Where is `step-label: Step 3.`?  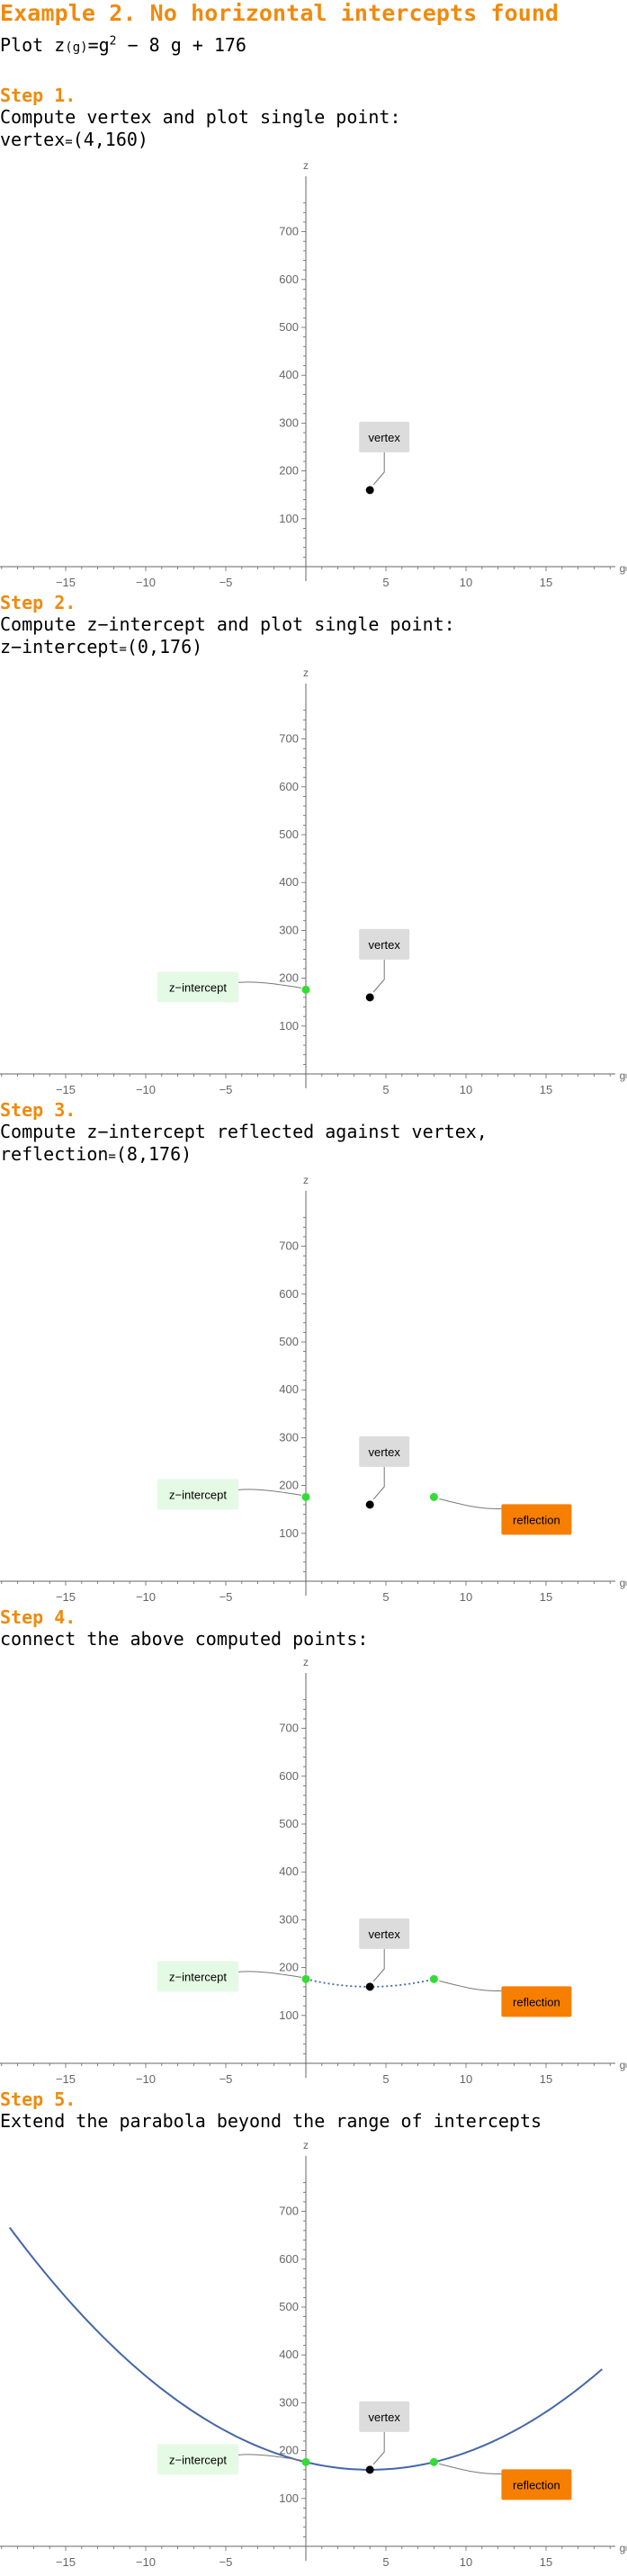 step-label: Step 3. is located at coordinates (38, 1110).